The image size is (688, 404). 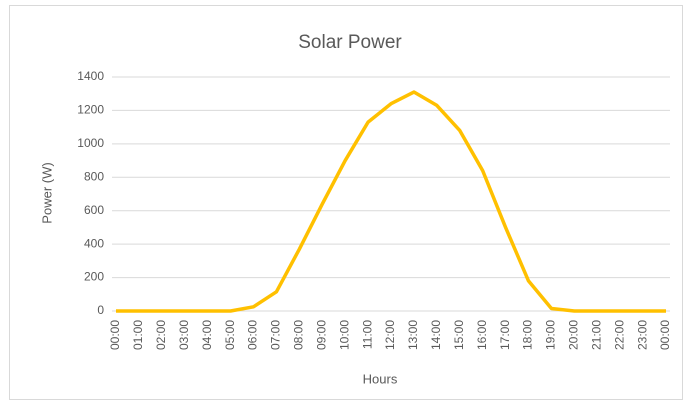 What do you see at coordinates (390, 335) in the screenshot?
I see `x-tick-label: 12:00` at bounding box center [390, 335].